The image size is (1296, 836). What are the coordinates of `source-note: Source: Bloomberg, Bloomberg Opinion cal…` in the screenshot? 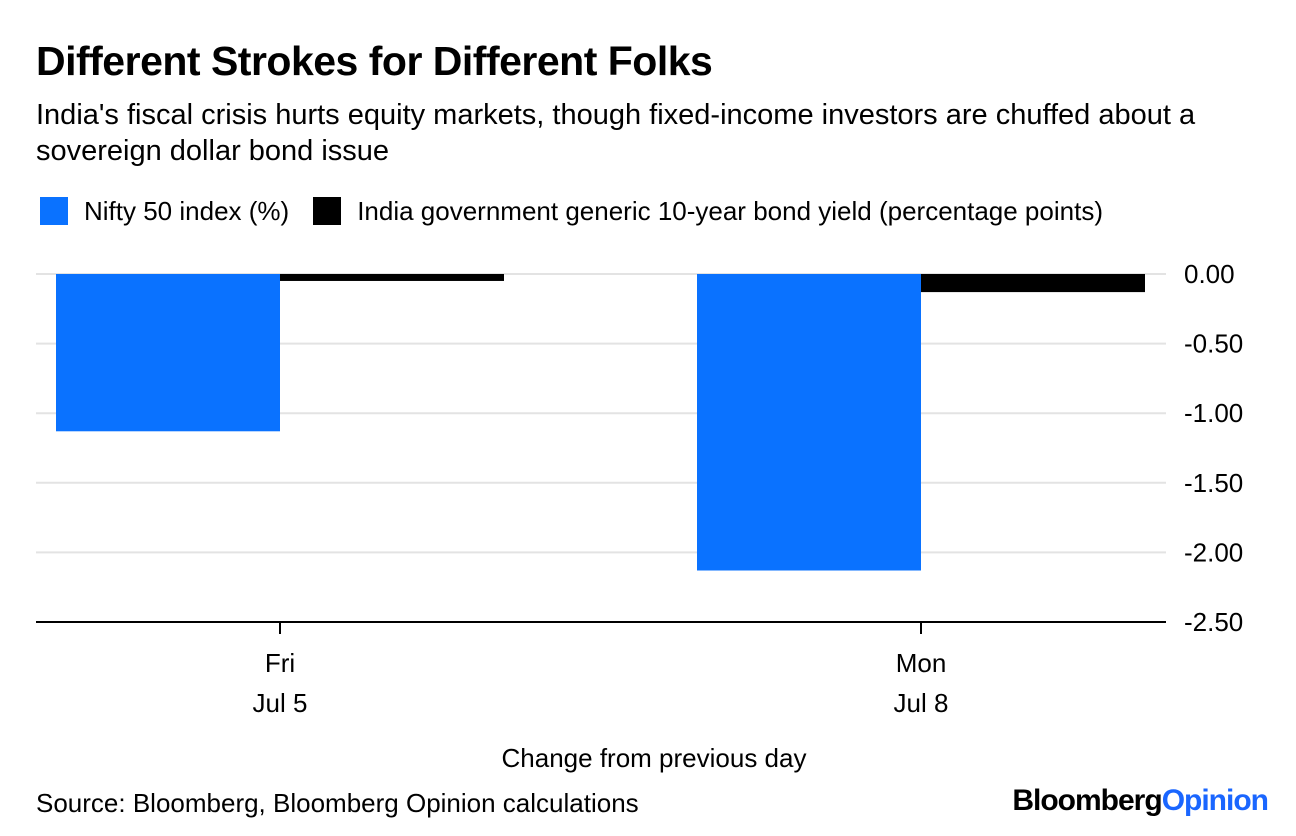 It's located at (337, 803).